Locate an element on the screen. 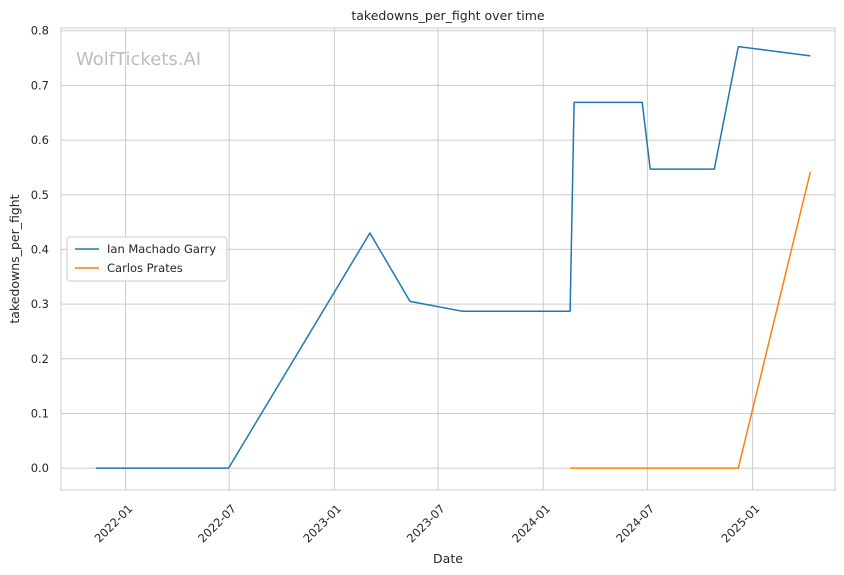 The width and height of the screenshot is (844, 575). y-tick-label: 0.2 is located at coordinates (40, 359).